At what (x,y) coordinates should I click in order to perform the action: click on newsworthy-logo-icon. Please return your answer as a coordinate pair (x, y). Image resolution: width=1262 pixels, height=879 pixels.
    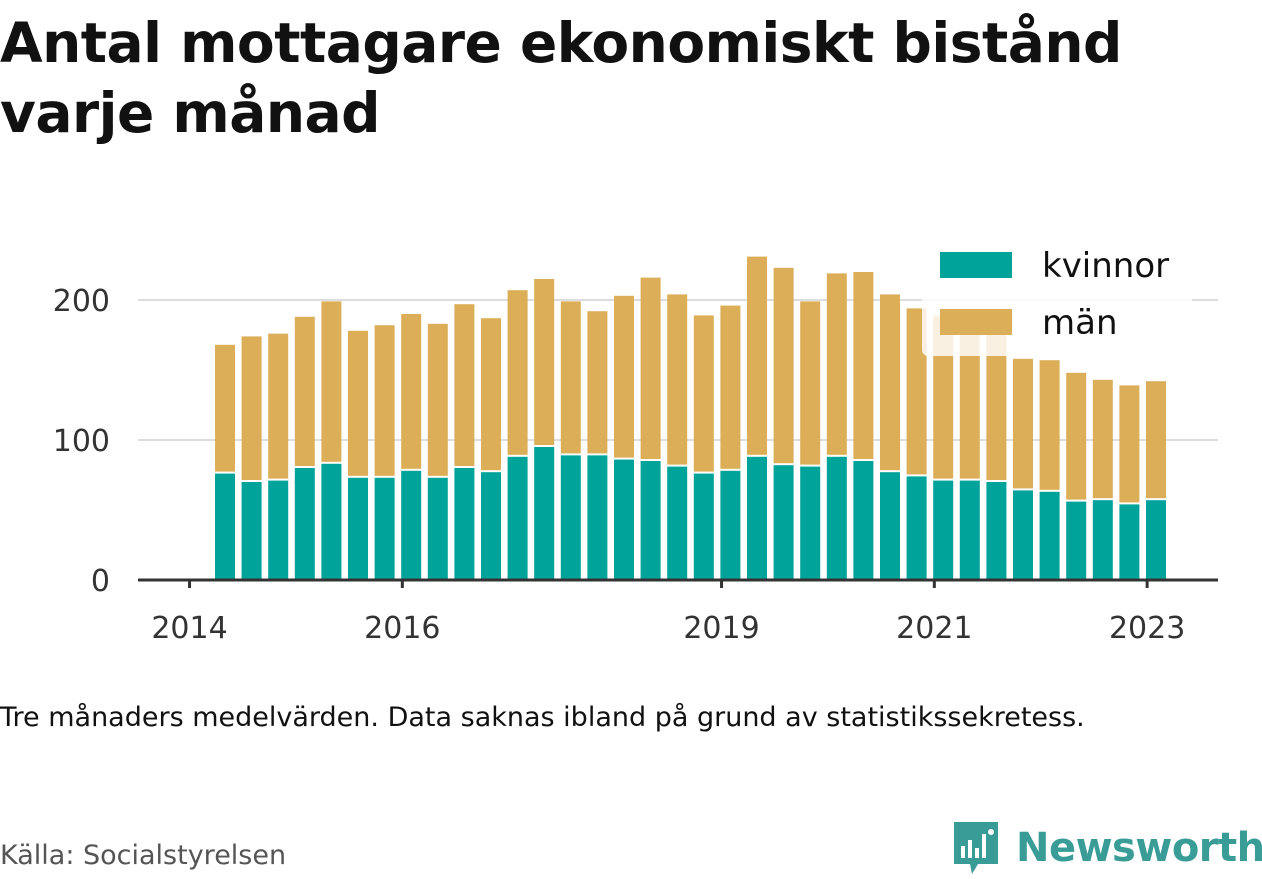
    Looking at the image, I should click on (976, 848).